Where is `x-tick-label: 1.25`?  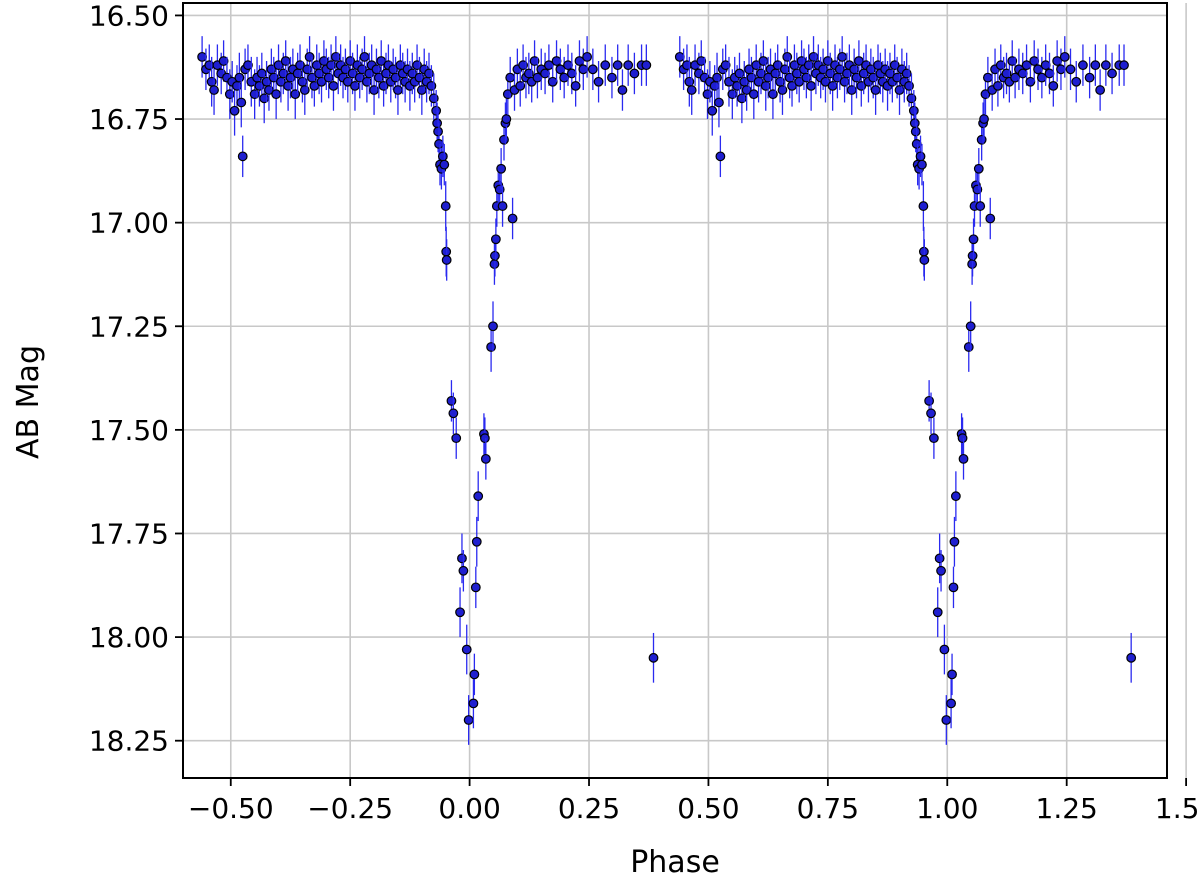
x-tick-label: 1.25 is located at coordinates (1067, 808).